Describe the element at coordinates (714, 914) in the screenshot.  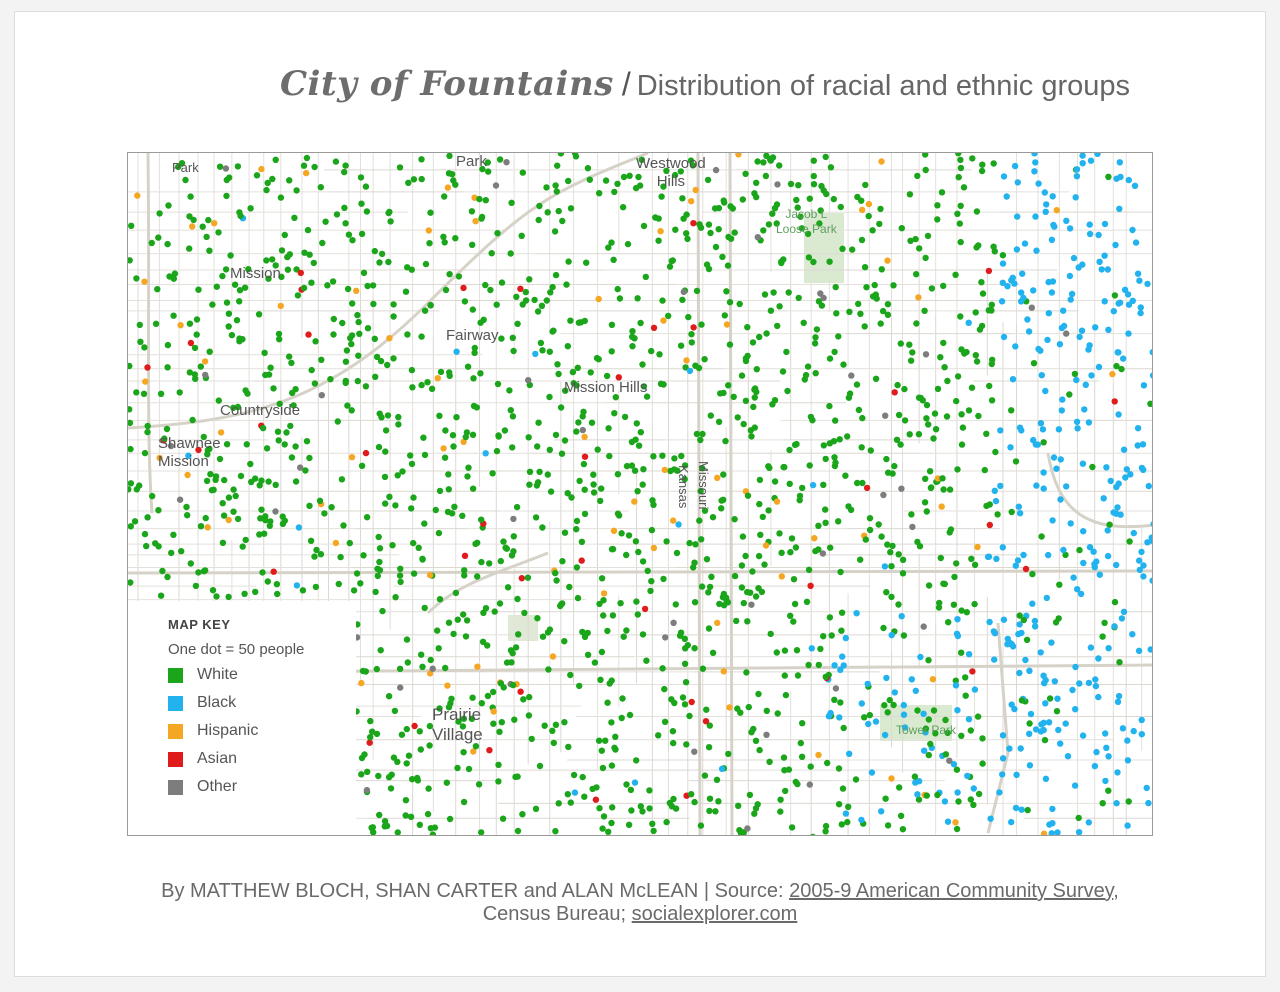
I see `socialexplorer-link: socialexplorer.com` at that location.